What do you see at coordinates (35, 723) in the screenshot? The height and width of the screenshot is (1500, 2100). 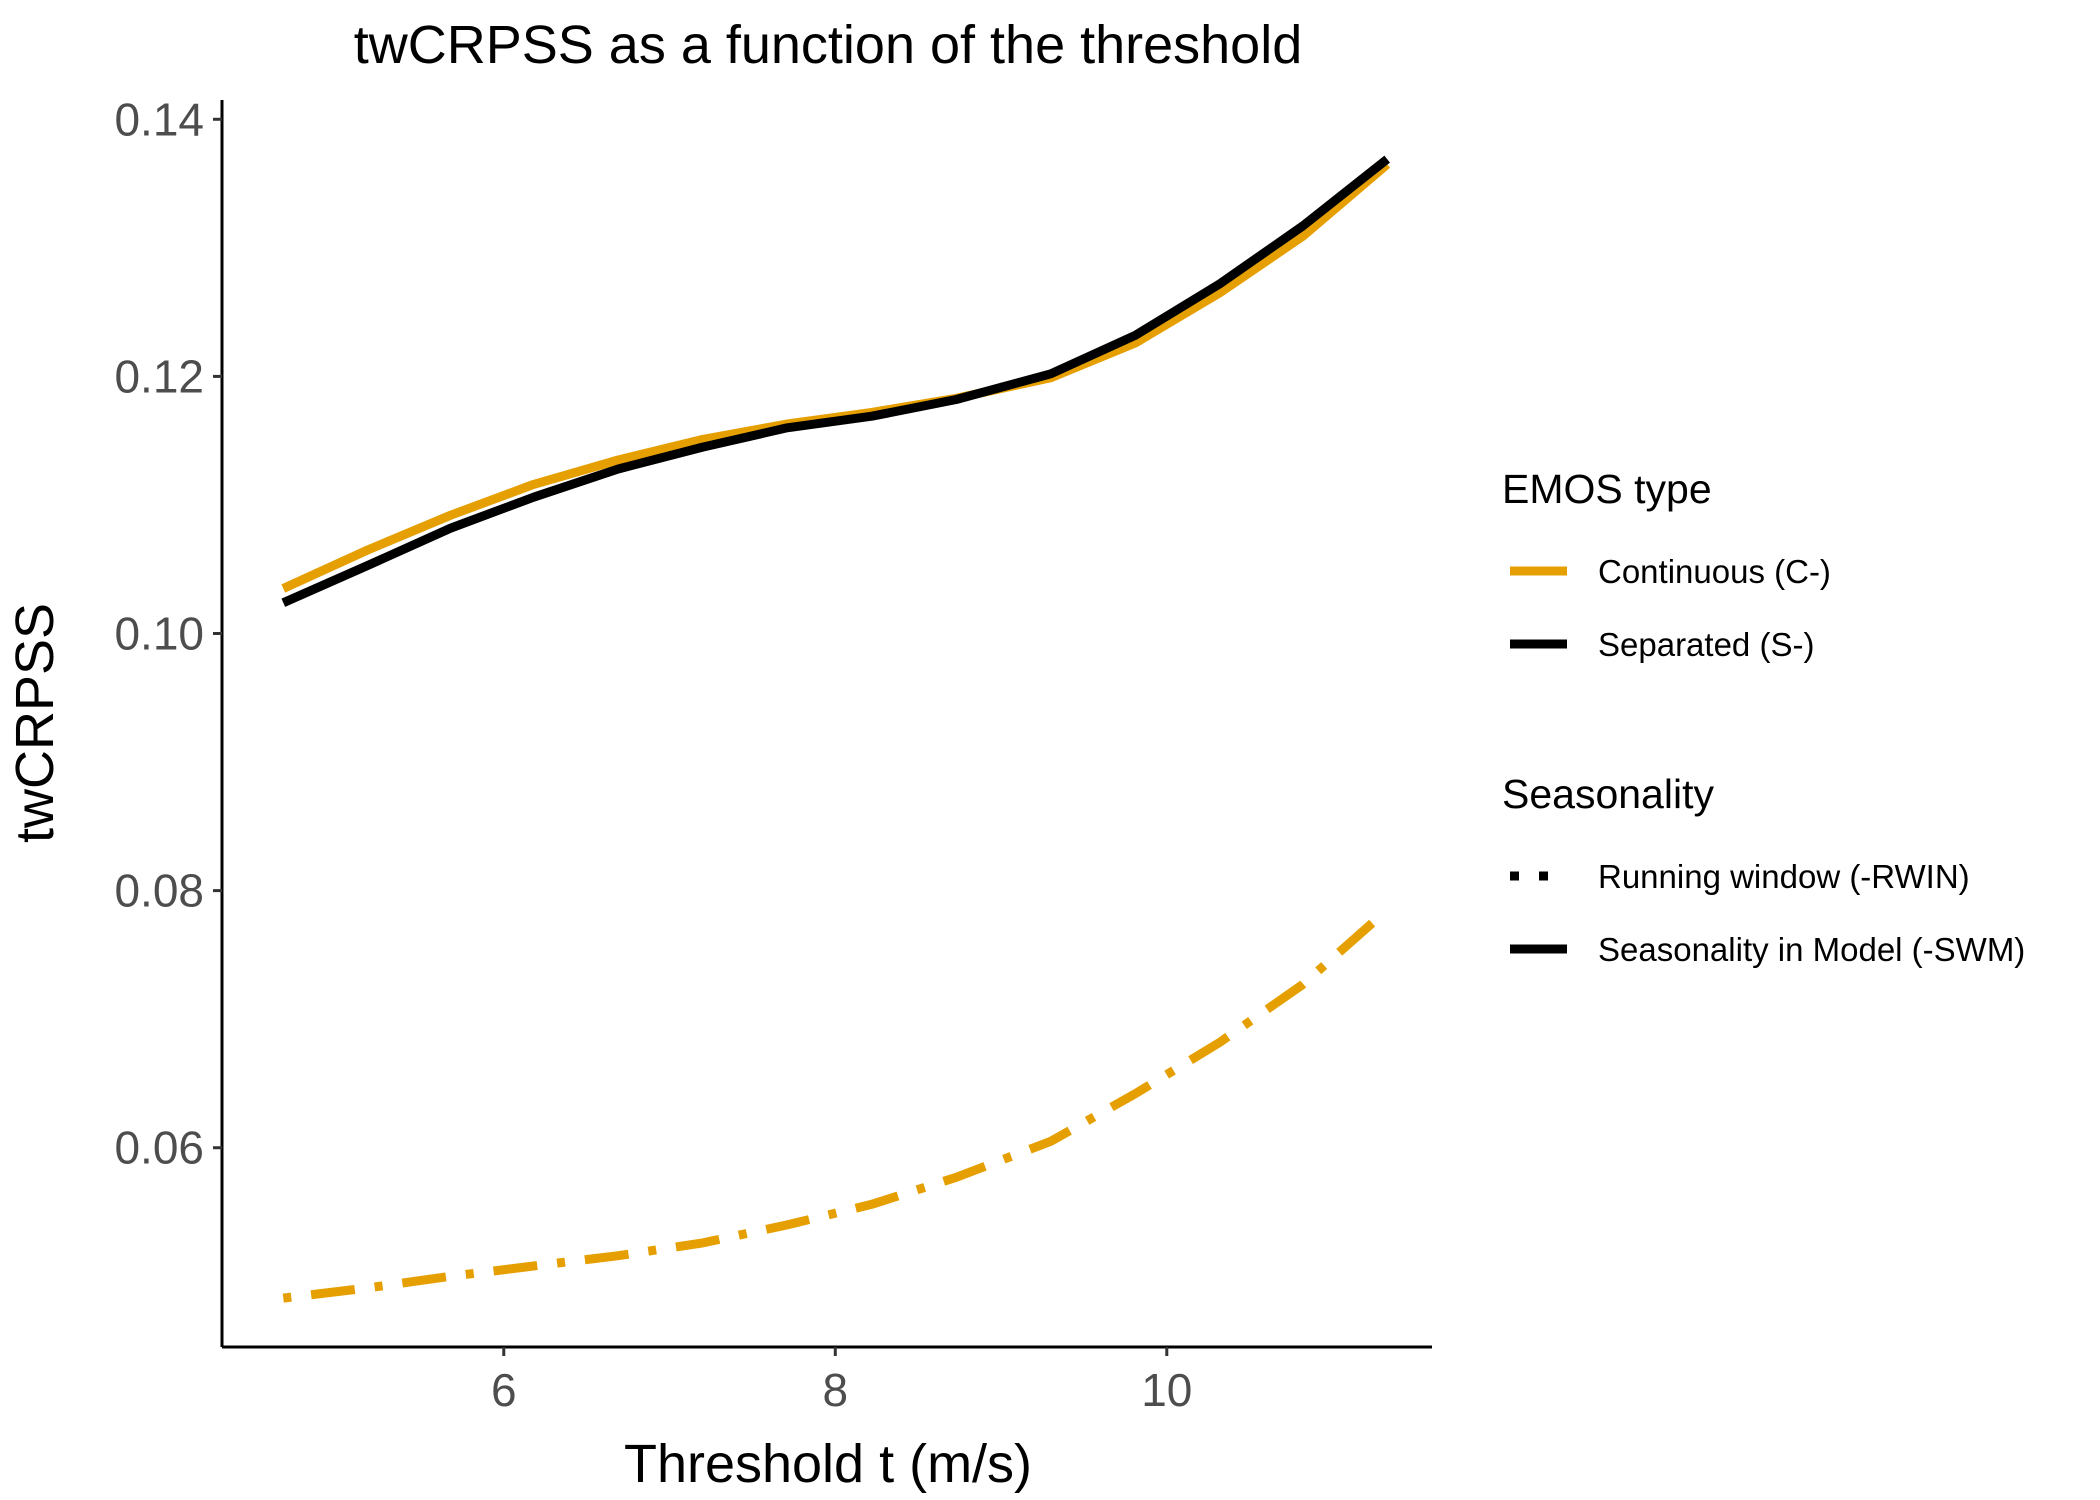 I see `y-axis-title: twCRPSS` at bounding box center [35, 723].